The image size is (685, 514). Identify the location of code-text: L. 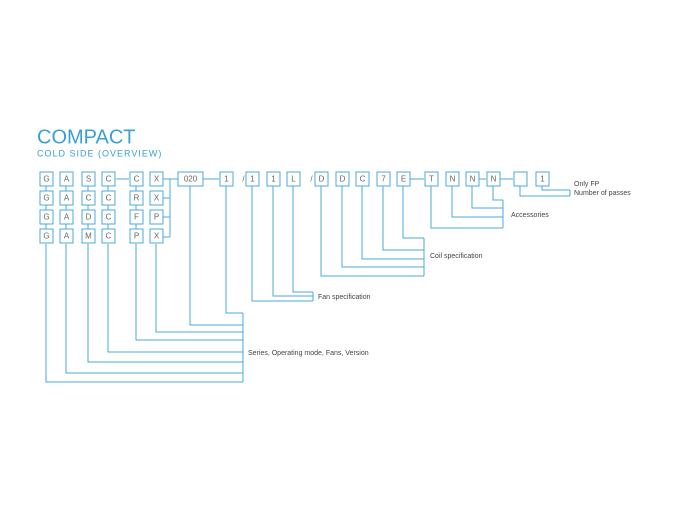
(293, 179).